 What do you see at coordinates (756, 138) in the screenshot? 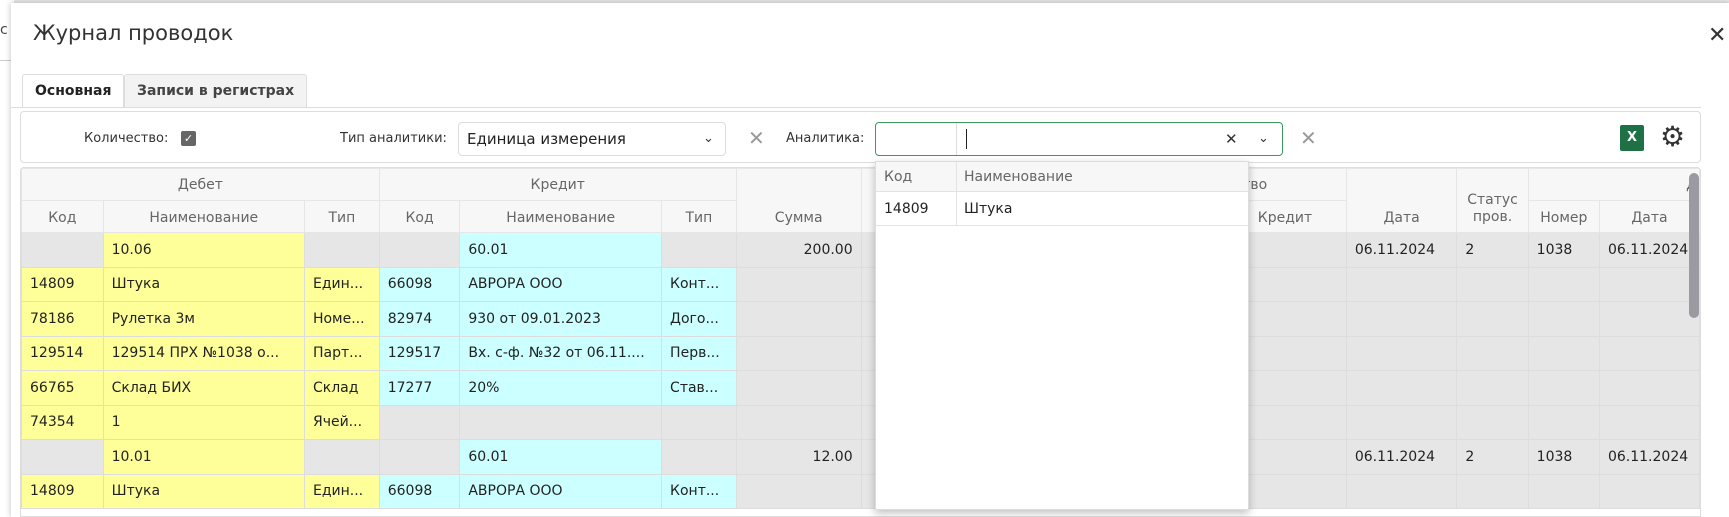
I see `clear-analytics-type-icon: ✕` at bounding box center [756, 138].